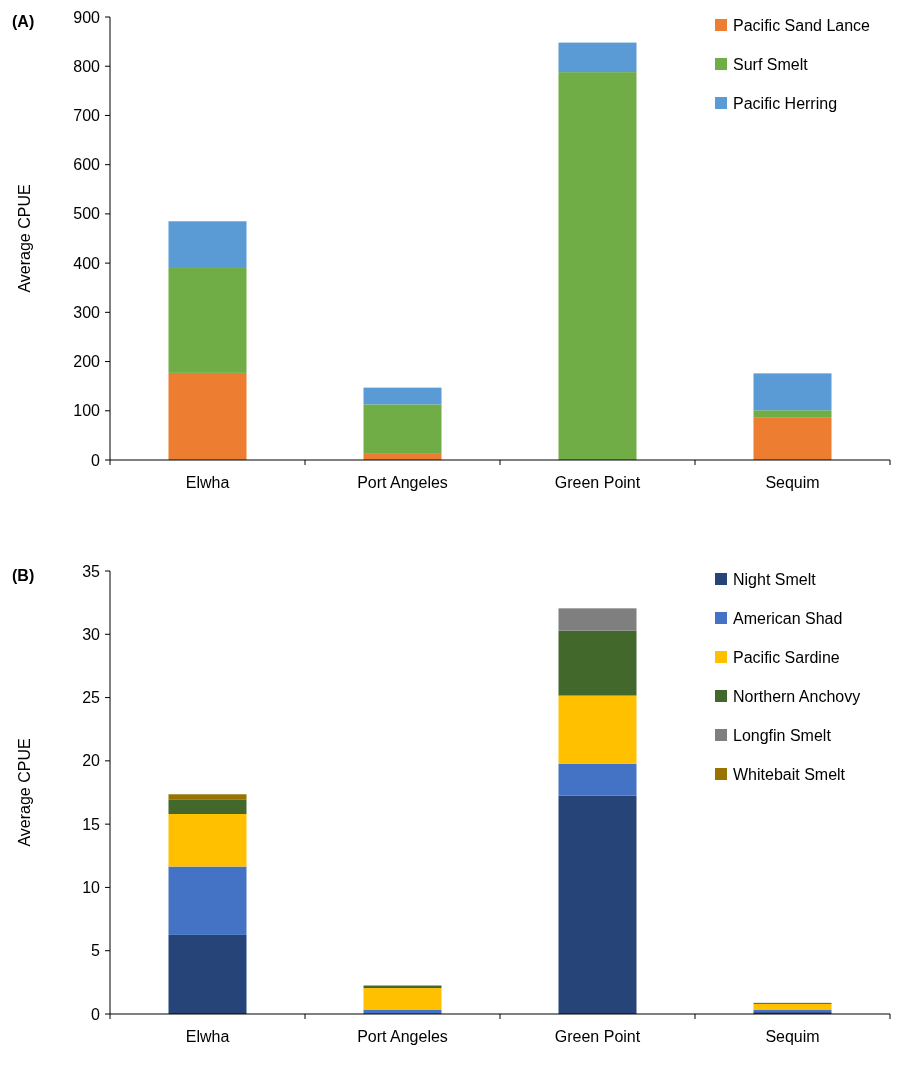 This screenshot has height=1073, width=901. I want to click on legend-label: Pacific Sardine, so click(786, 657).